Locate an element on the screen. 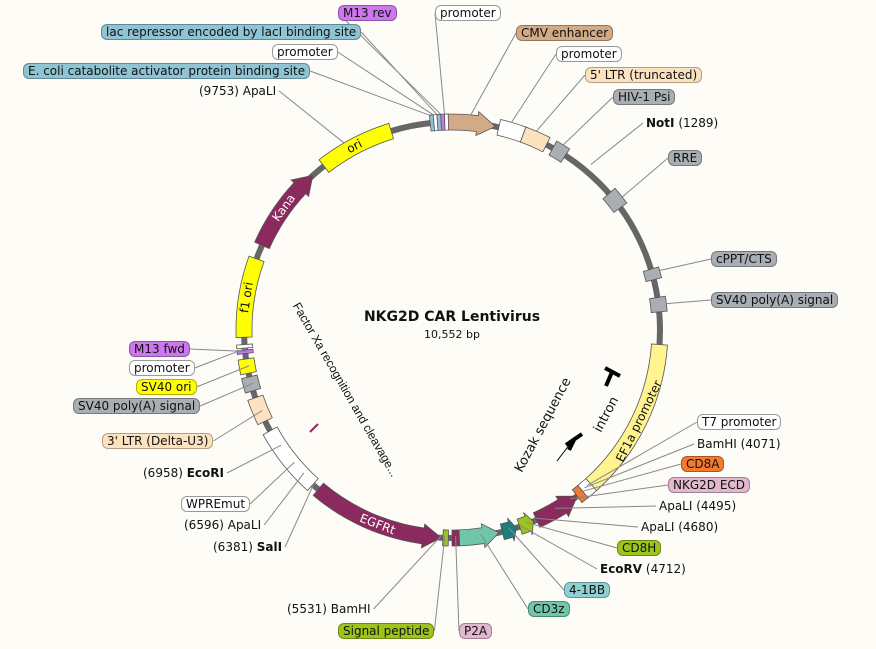 The image size is (876, 649). restriction-site-label: ApaLI (4495) is located at coordinates (697, 506).